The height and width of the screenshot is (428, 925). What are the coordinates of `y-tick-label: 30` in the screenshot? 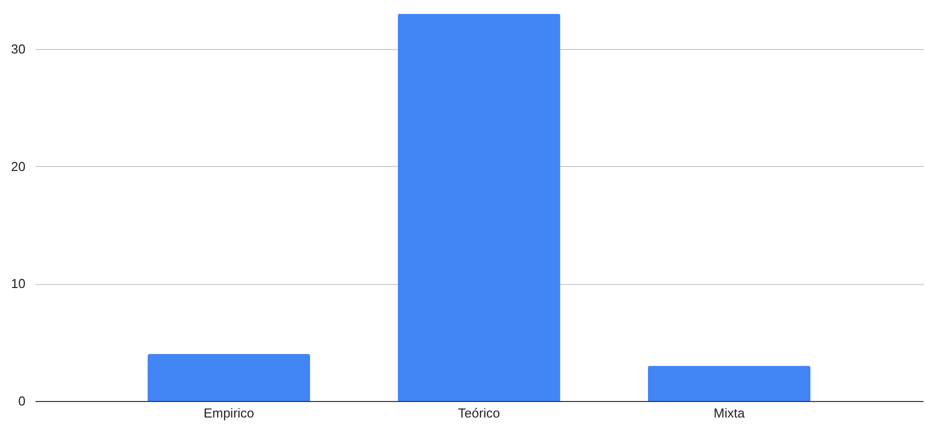 It's located at (18, 48).